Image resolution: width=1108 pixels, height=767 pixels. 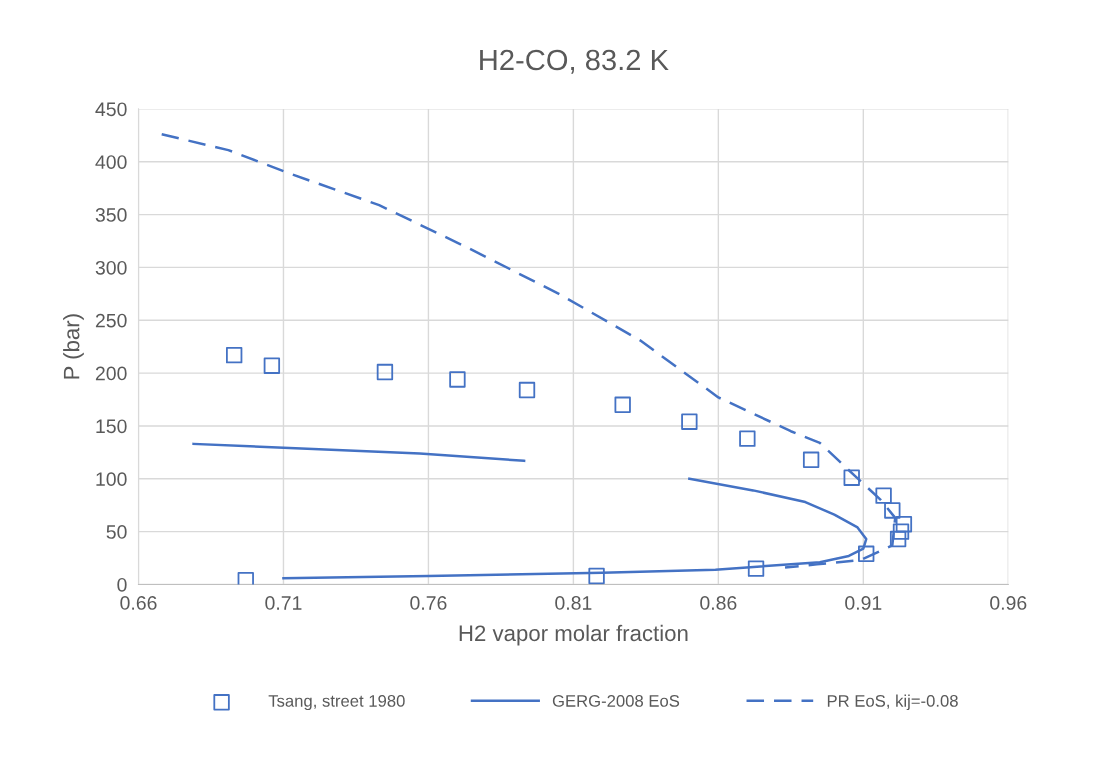 I want to click on y-tick-label: 350, so click(x=111, y=215).